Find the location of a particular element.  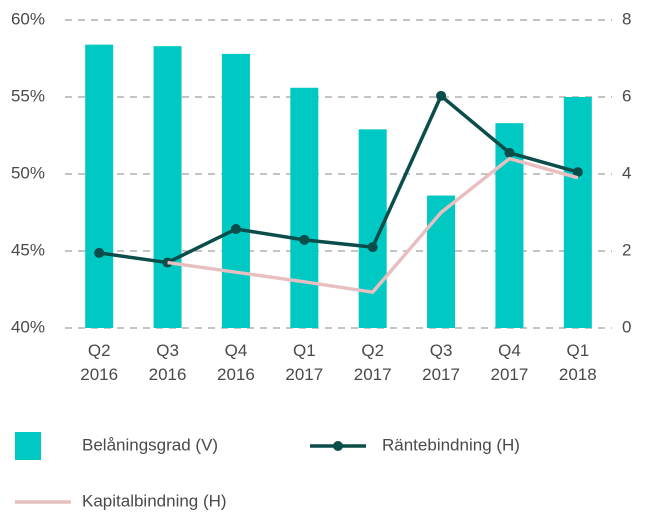

x-tick-label: Q3 2017 is located at coordinates (441, 362).